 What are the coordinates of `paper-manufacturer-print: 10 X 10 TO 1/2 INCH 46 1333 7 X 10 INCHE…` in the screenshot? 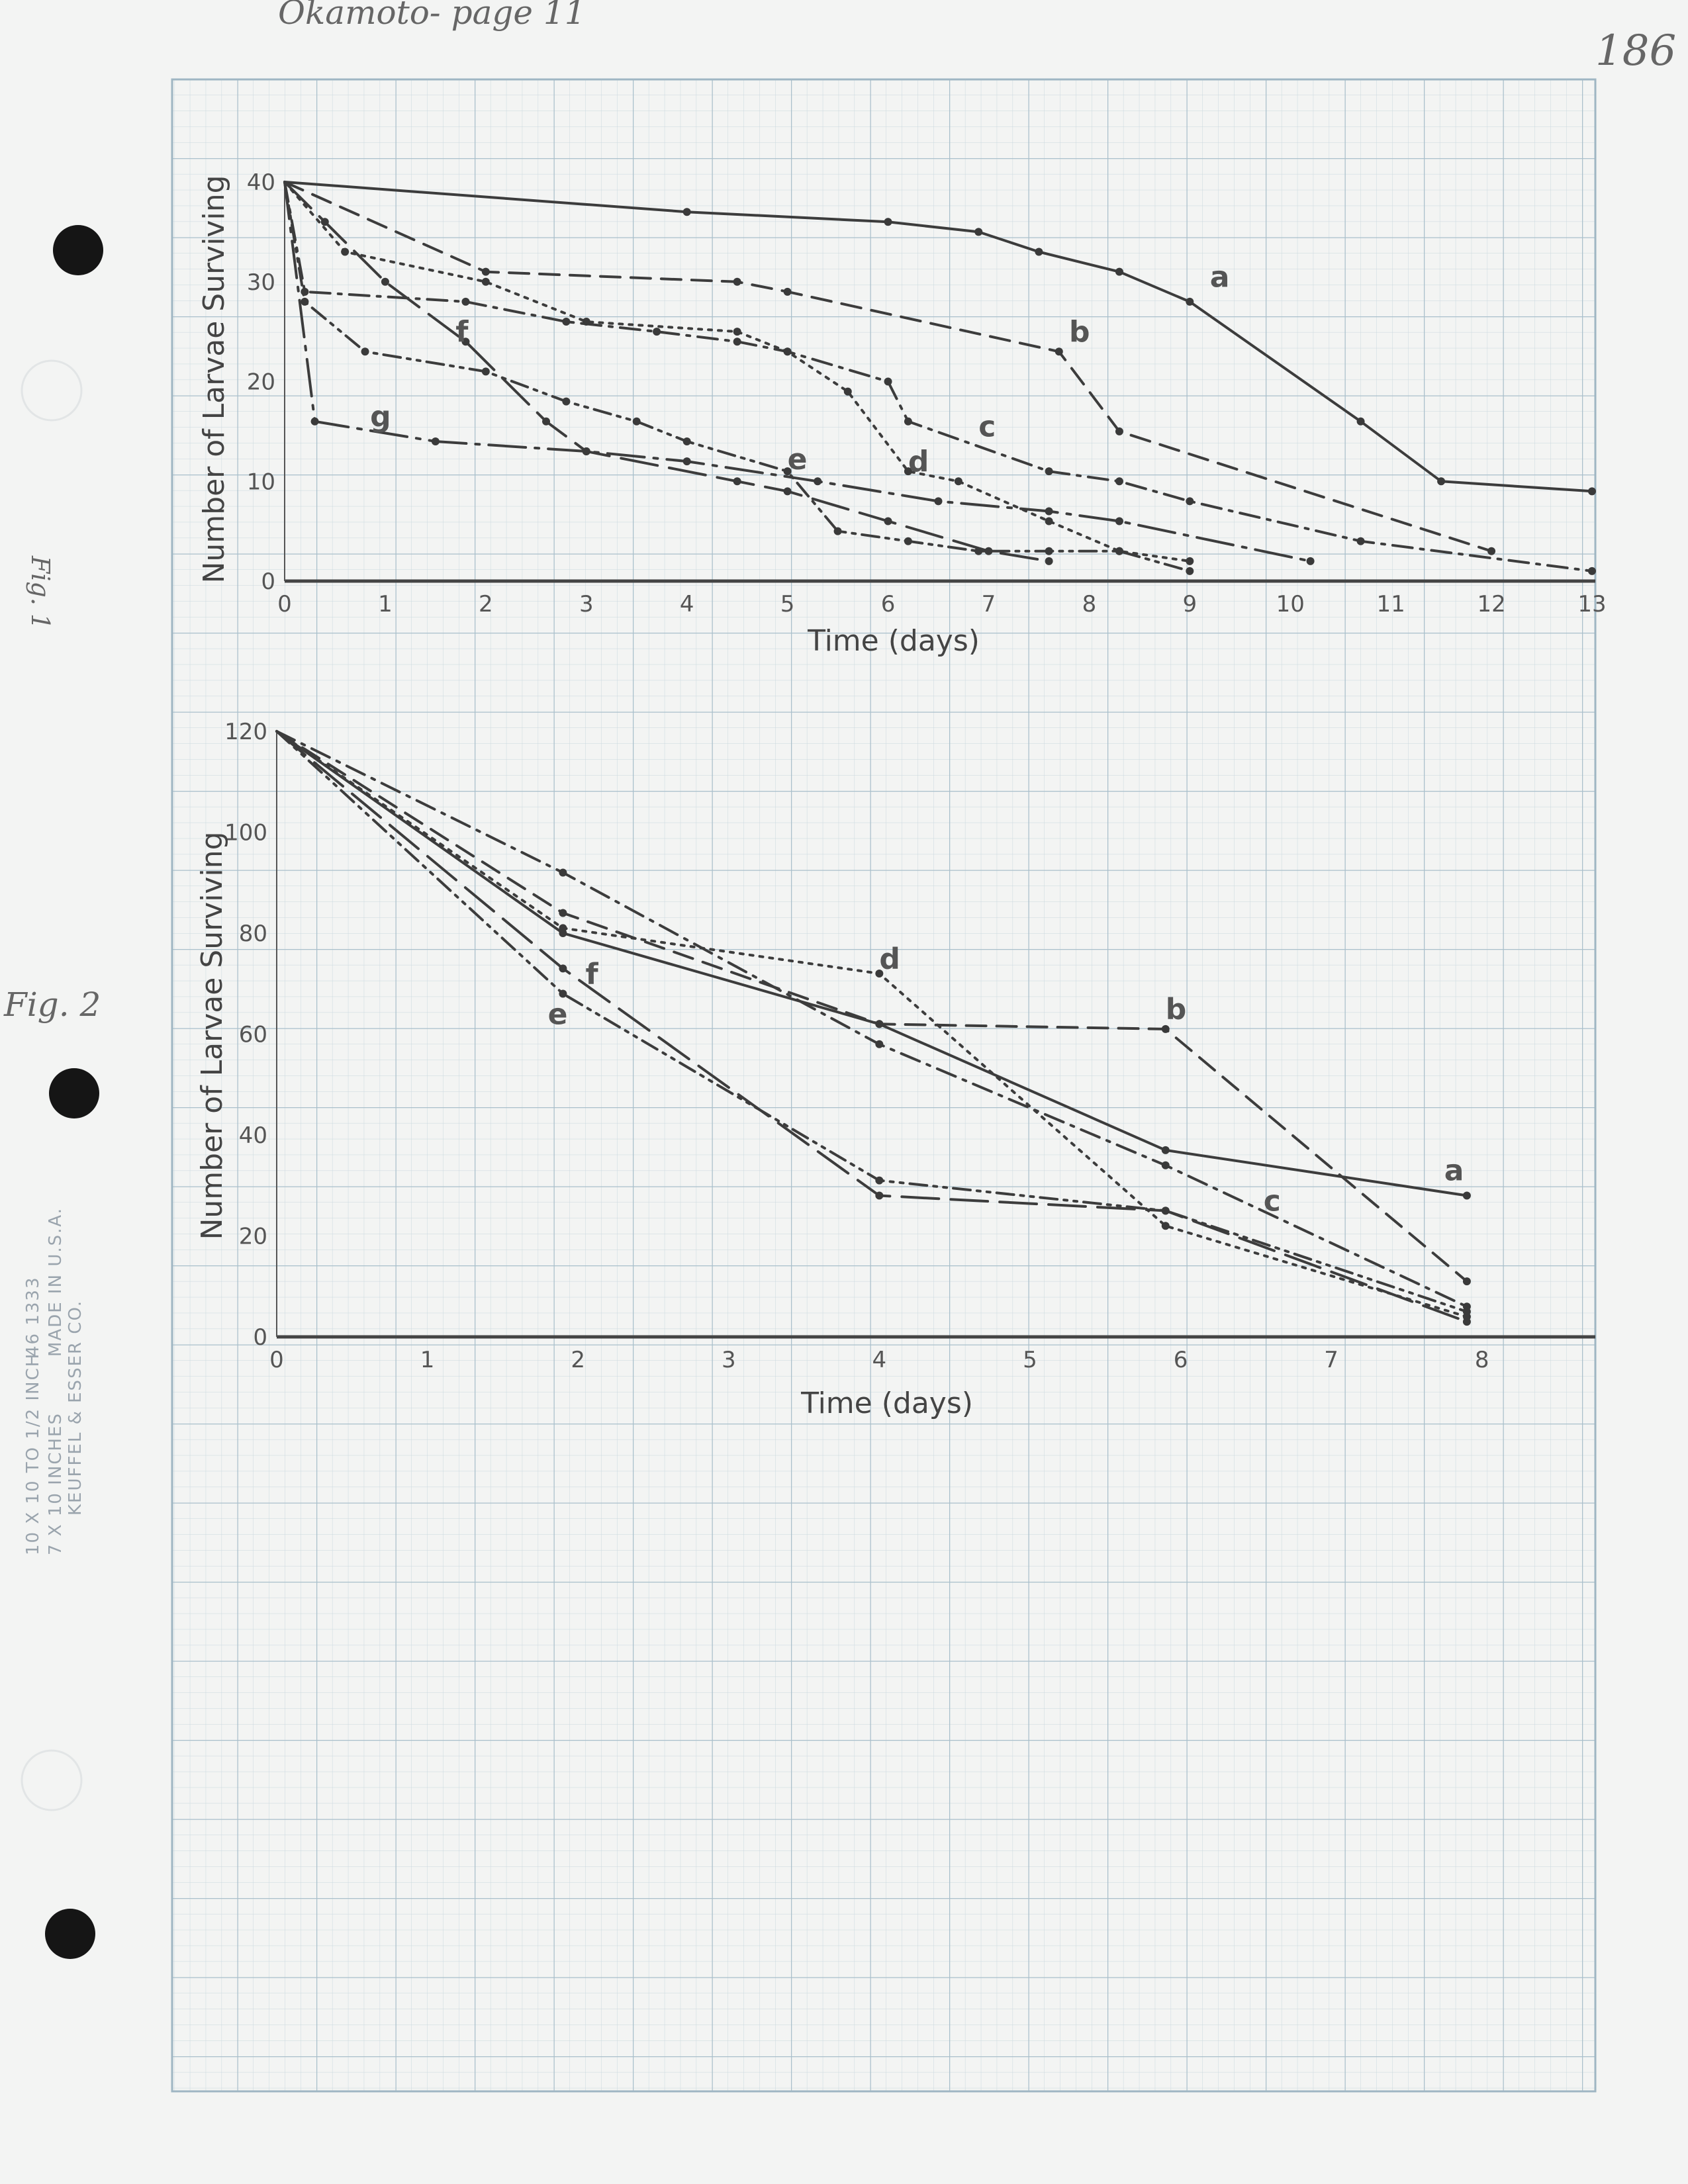 It's located at (54, 1381).